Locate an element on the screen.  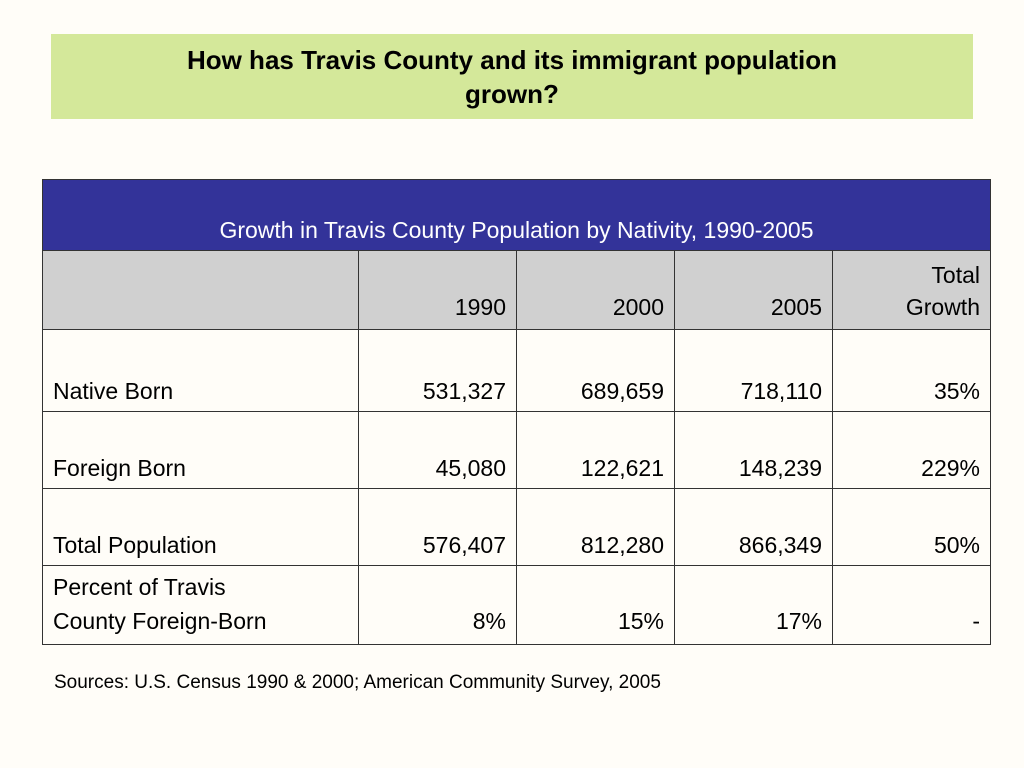
cell-2000: 122,621 is located at coordinates (595, 450).